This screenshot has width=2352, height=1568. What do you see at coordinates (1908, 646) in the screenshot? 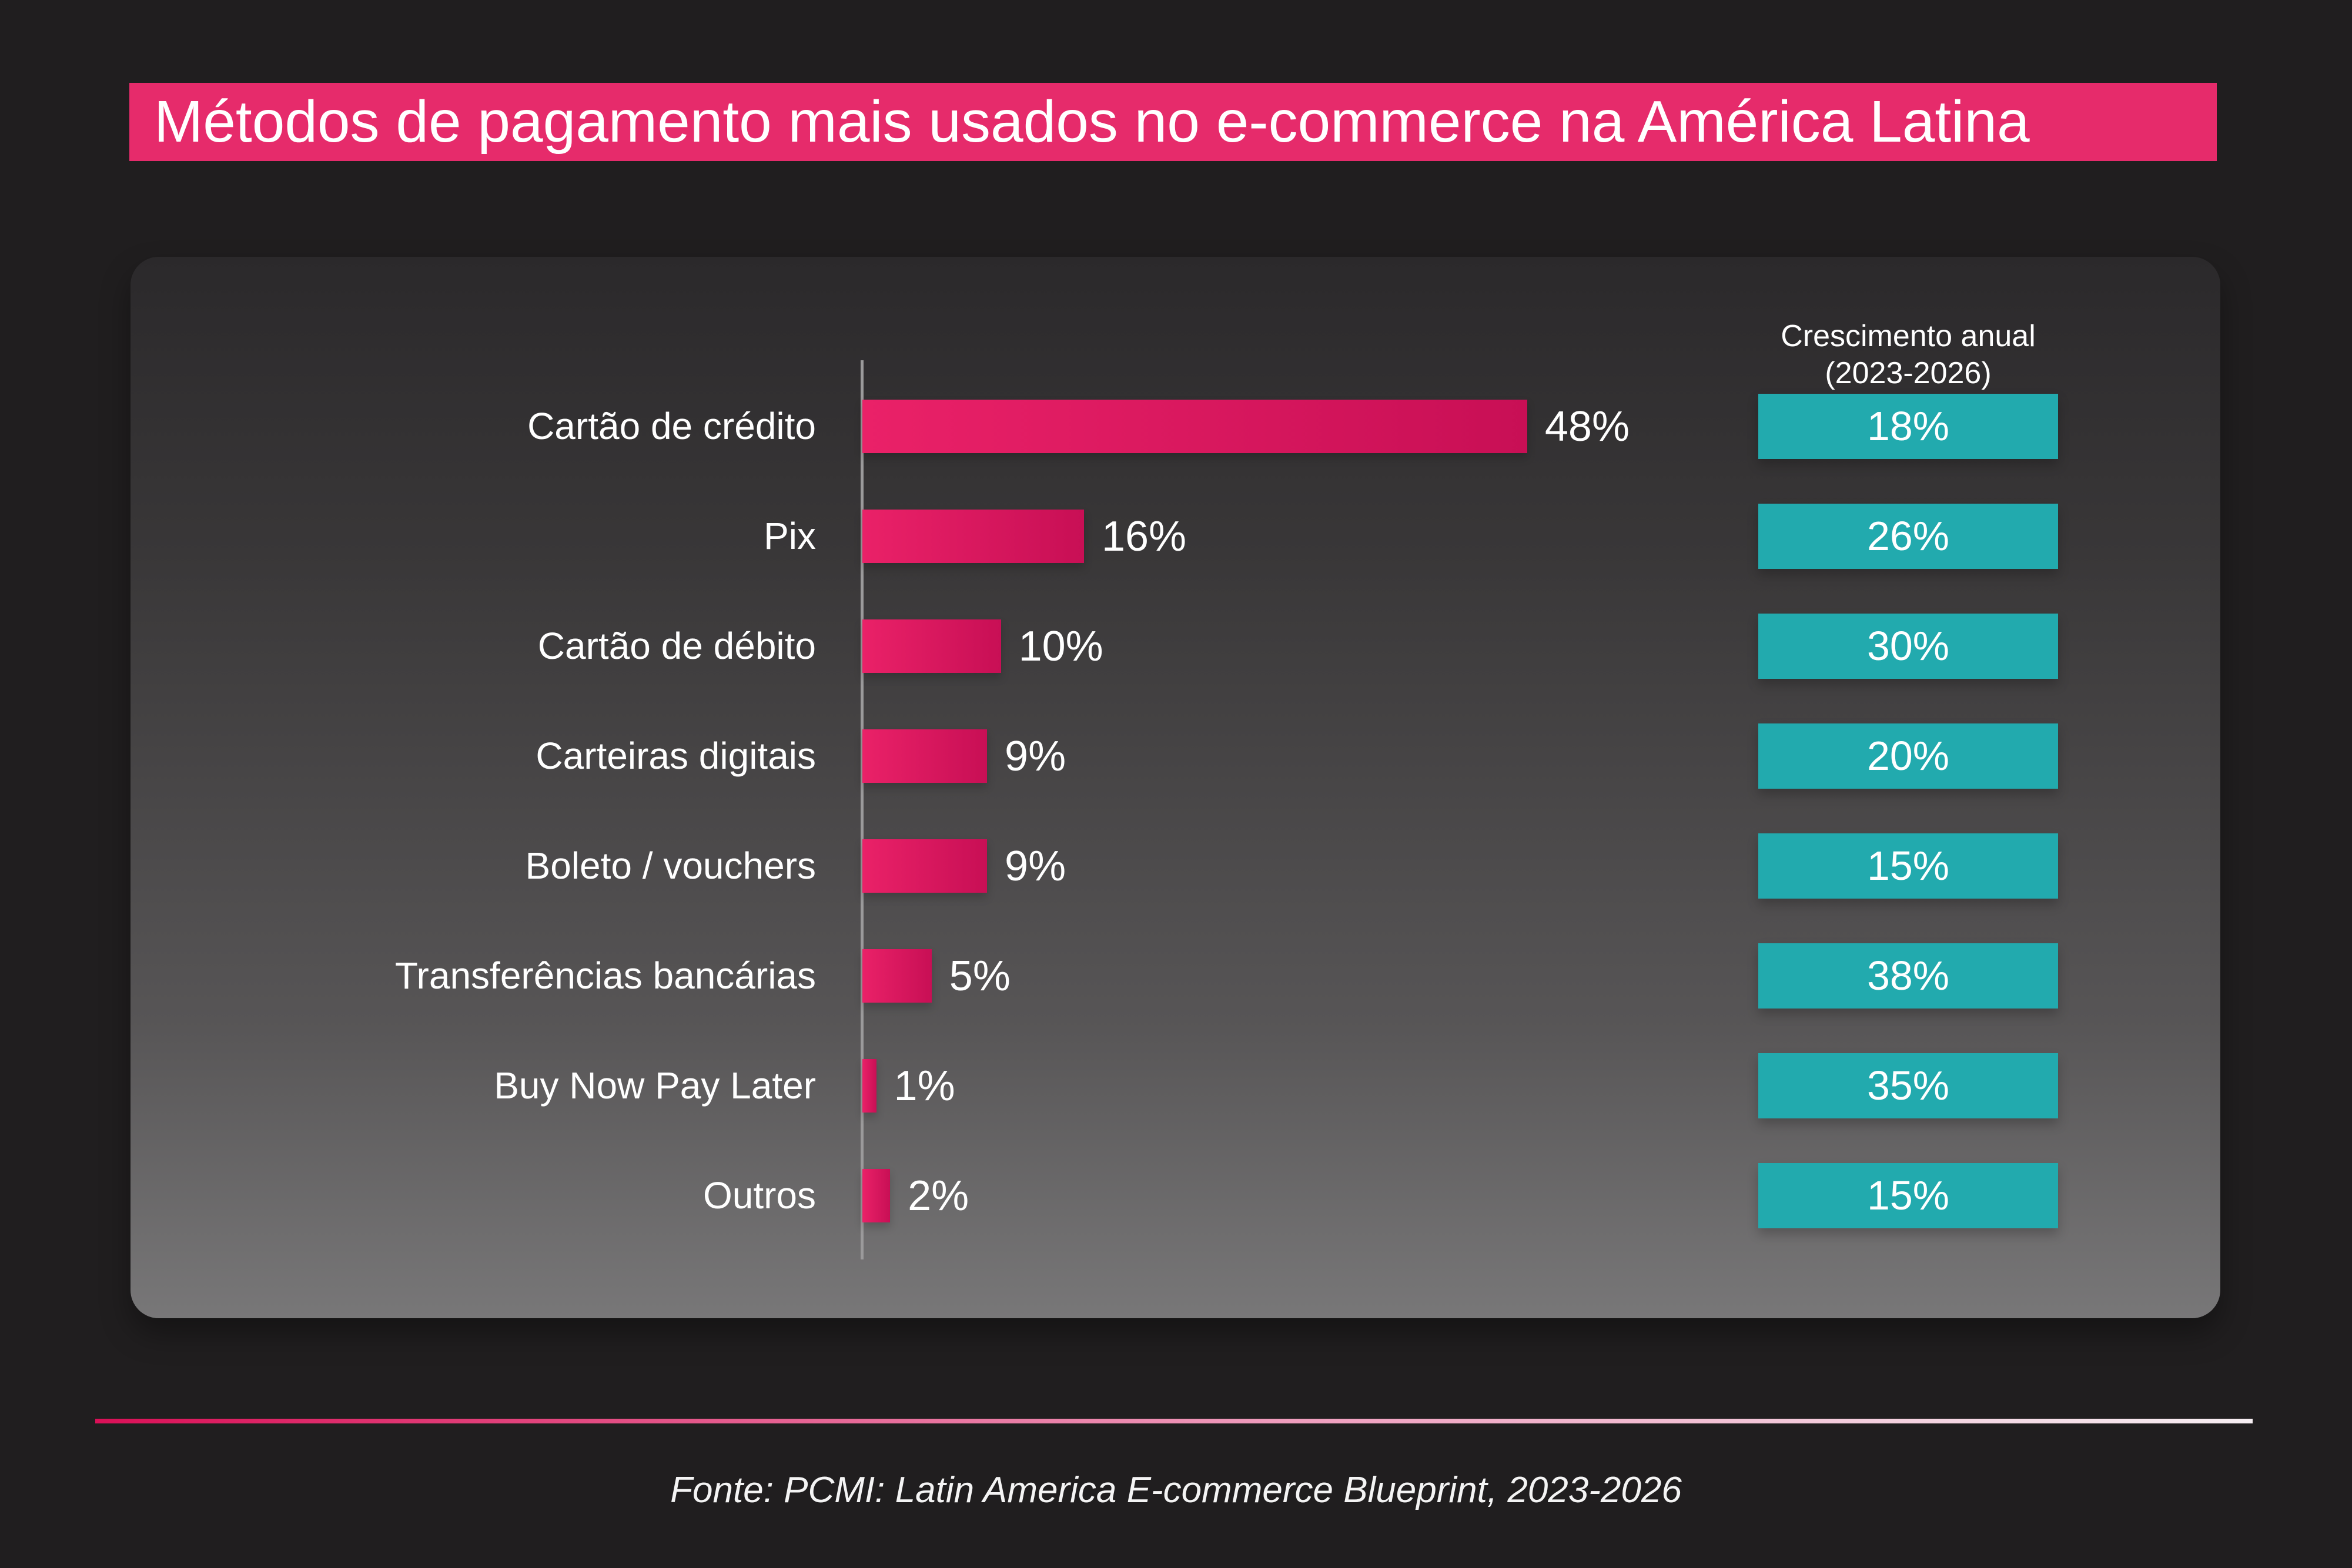
I see `growth-badge: 30%` at bounding box center [1908, 646].